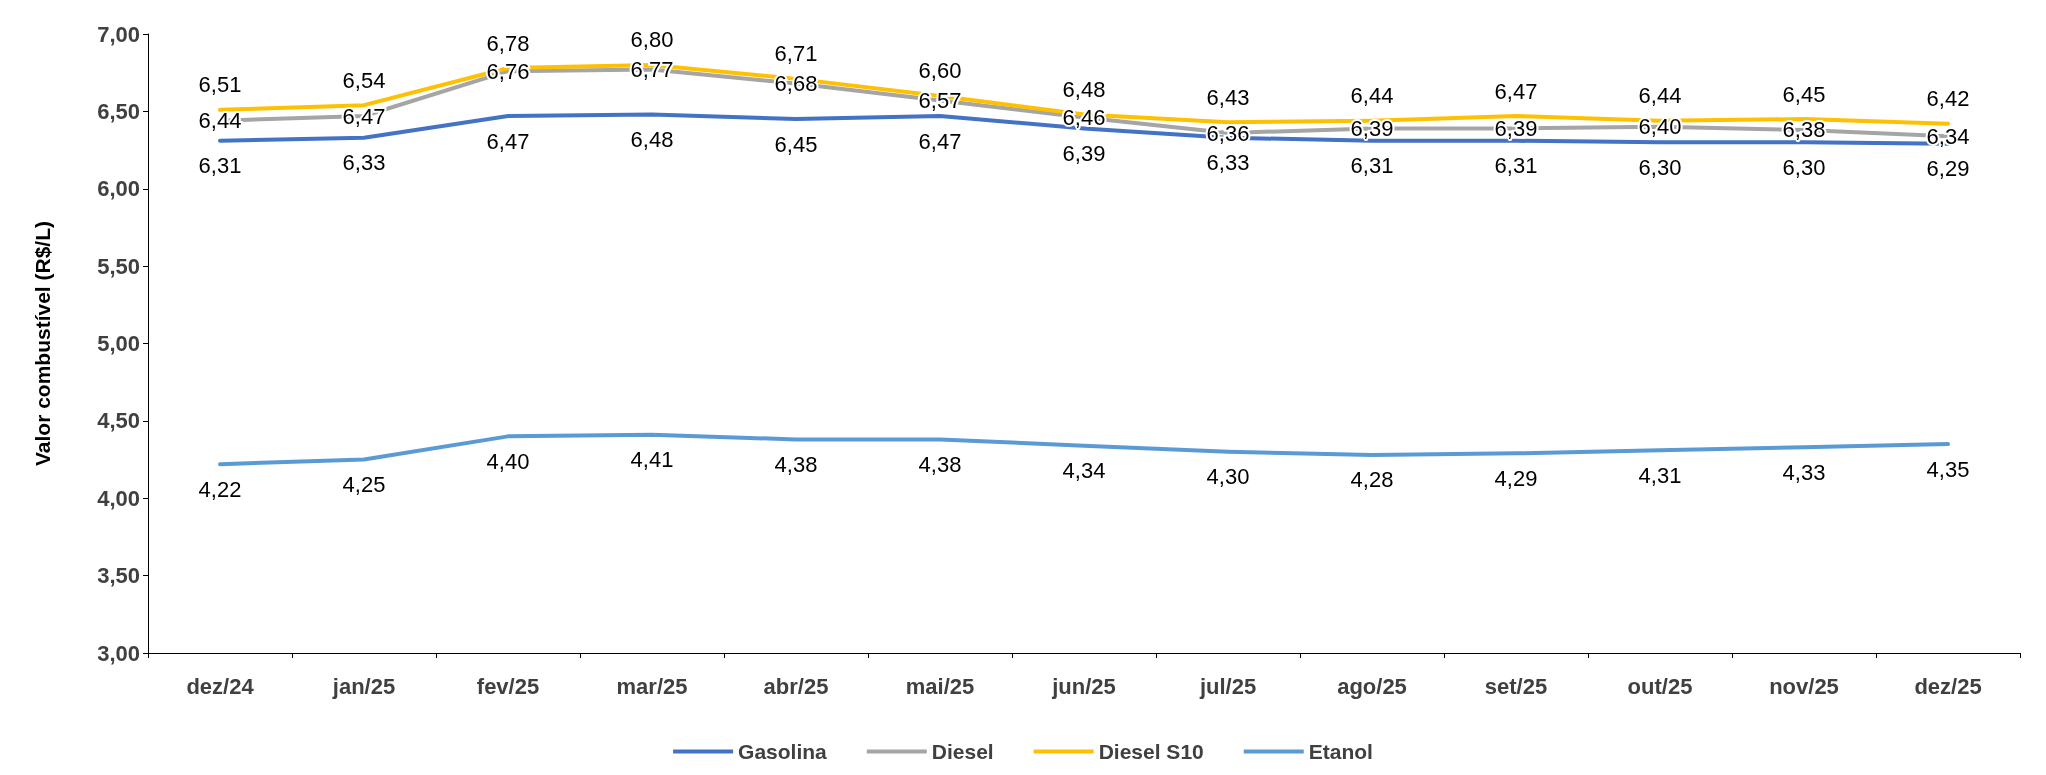 The width and height of the screenshot is (2046, 775). Describe the element at coordinates (796, 686) in the screenshot. I see `x-tick-label: abr/25` at that location.